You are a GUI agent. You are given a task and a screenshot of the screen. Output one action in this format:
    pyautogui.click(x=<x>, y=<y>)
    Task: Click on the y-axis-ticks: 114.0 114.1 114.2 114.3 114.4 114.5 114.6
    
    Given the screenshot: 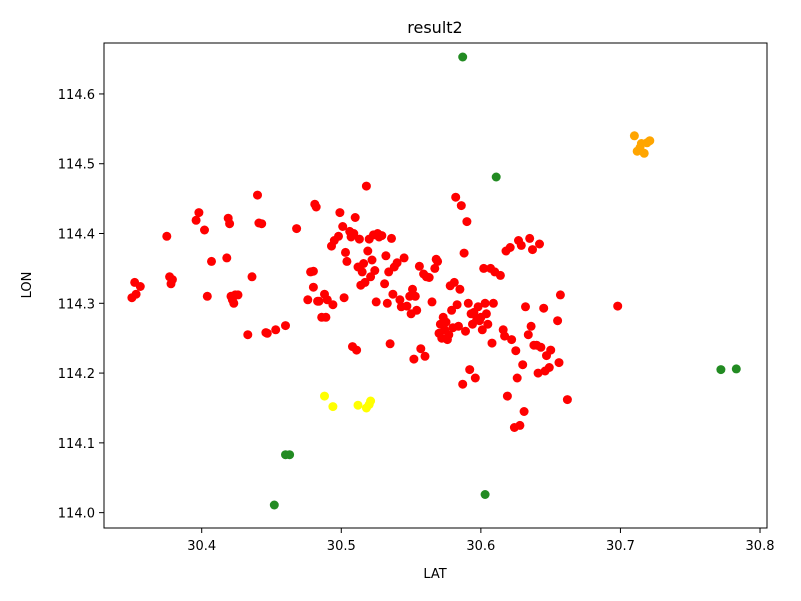 What is the action you would take?
    pyautogui.click(x=81, y=305)
    